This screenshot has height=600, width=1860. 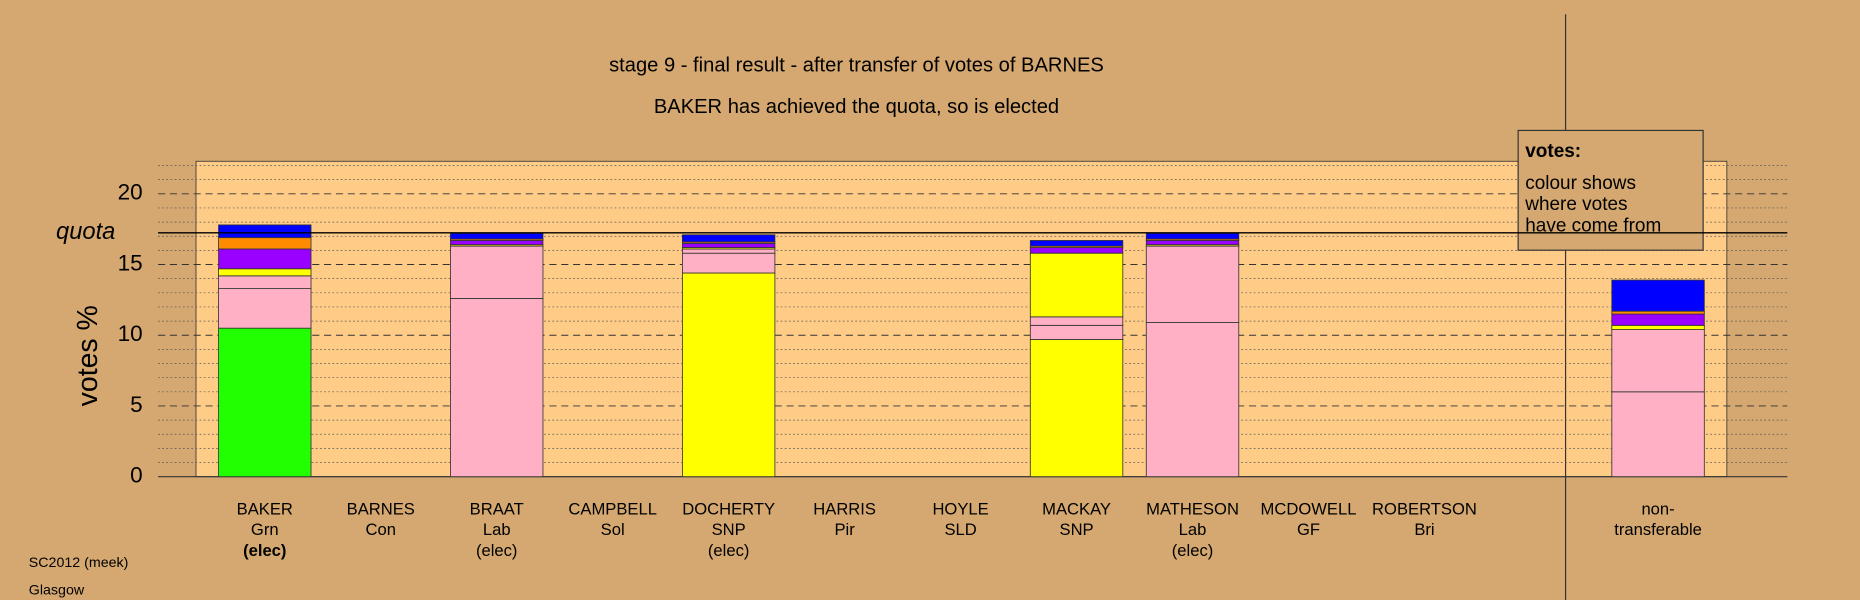 What do you see at coordinates (1424, 529) in the screenshot?
I see `x-tick-label: Bri` at bounding box center [1424, 529].